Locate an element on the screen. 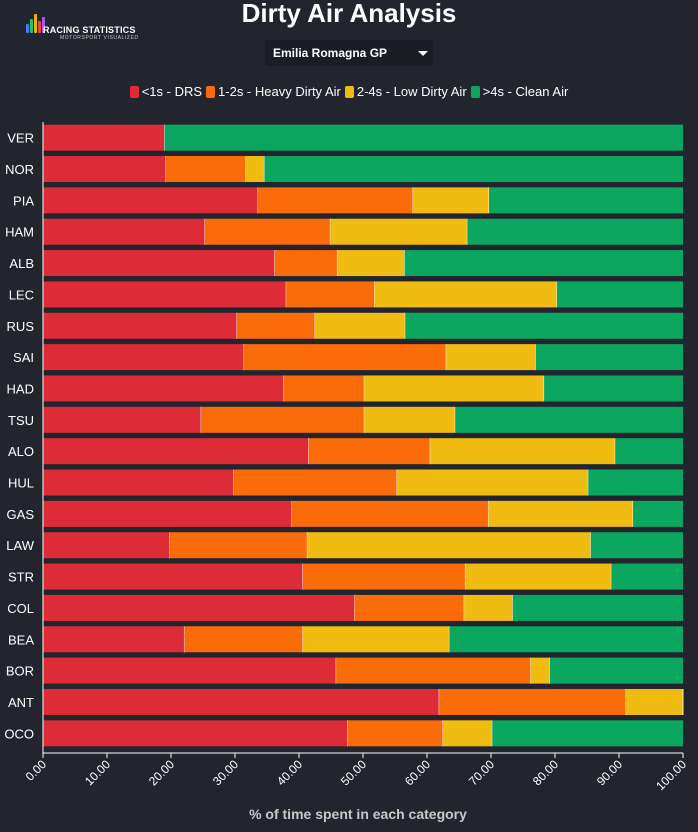 This screenshot has height=832, width=698. legend-item-2: 2-4s - Low Dirty Air is located at coordinates (405, 91).